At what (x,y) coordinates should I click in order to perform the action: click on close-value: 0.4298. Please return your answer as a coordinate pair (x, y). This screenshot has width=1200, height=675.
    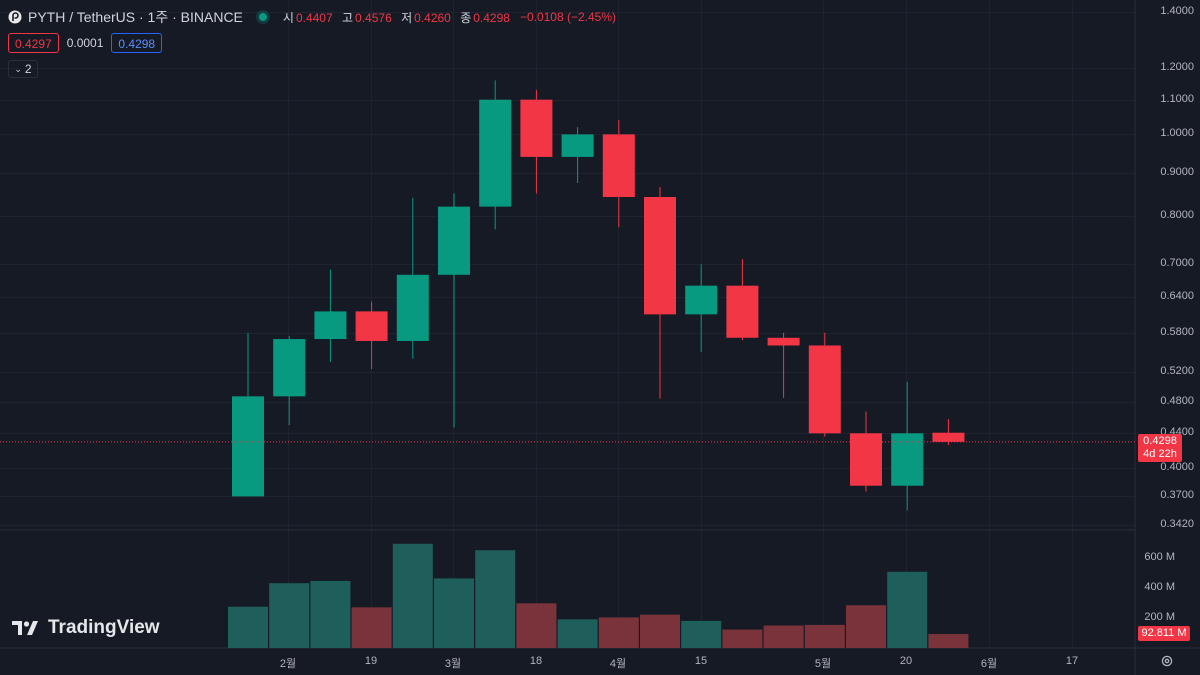
    Looking at the image, I should click on (491, 17).